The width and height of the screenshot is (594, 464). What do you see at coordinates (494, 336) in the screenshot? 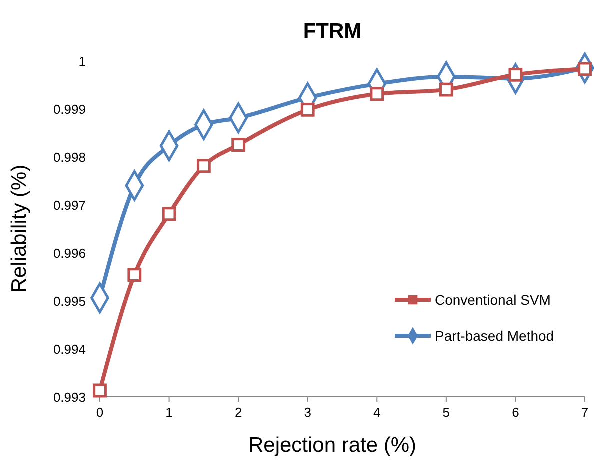
I see `legend-label: Part-based Method` at bounding box center [494, 336].